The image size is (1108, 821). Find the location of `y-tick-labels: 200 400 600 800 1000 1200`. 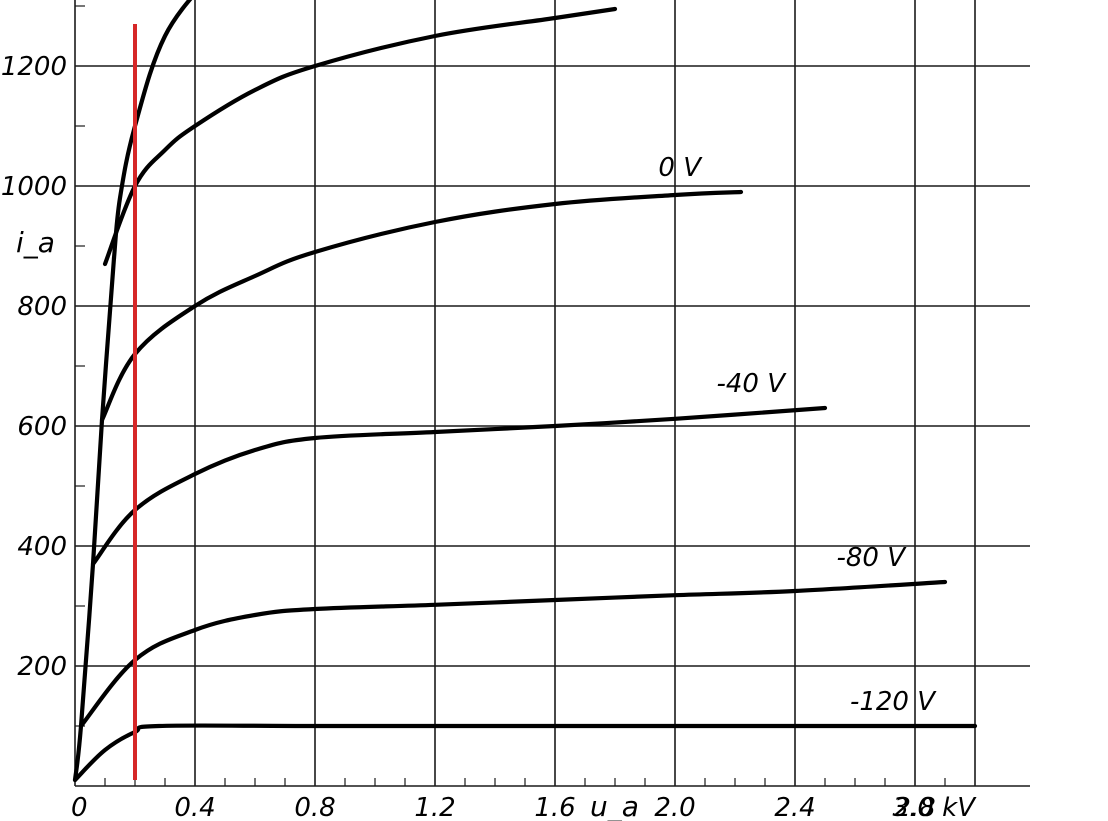

y-tick-labels: 200 400 600 800 1000 1200 is located at coordinates (34, 367).